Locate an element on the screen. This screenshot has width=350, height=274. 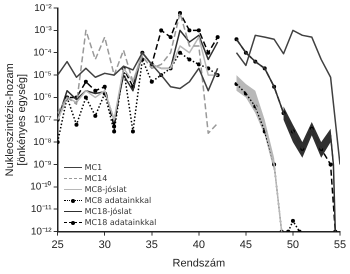
x-tick-label: 30 is located at coordinates (104, 245).